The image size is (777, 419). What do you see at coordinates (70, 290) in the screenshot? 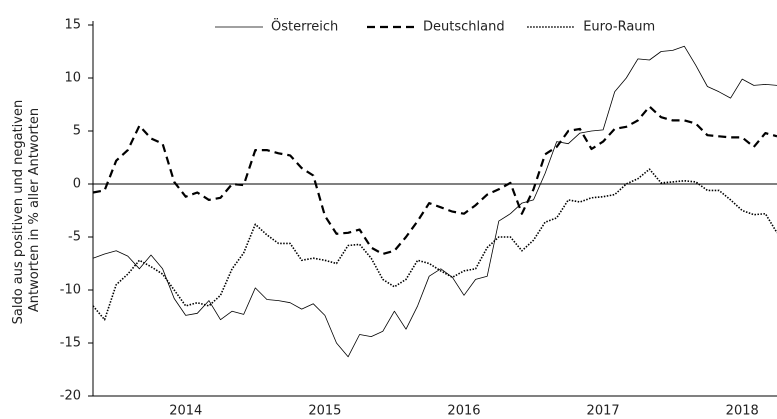
I see `y-tick-label: -10` at bounding box center [70, 290].